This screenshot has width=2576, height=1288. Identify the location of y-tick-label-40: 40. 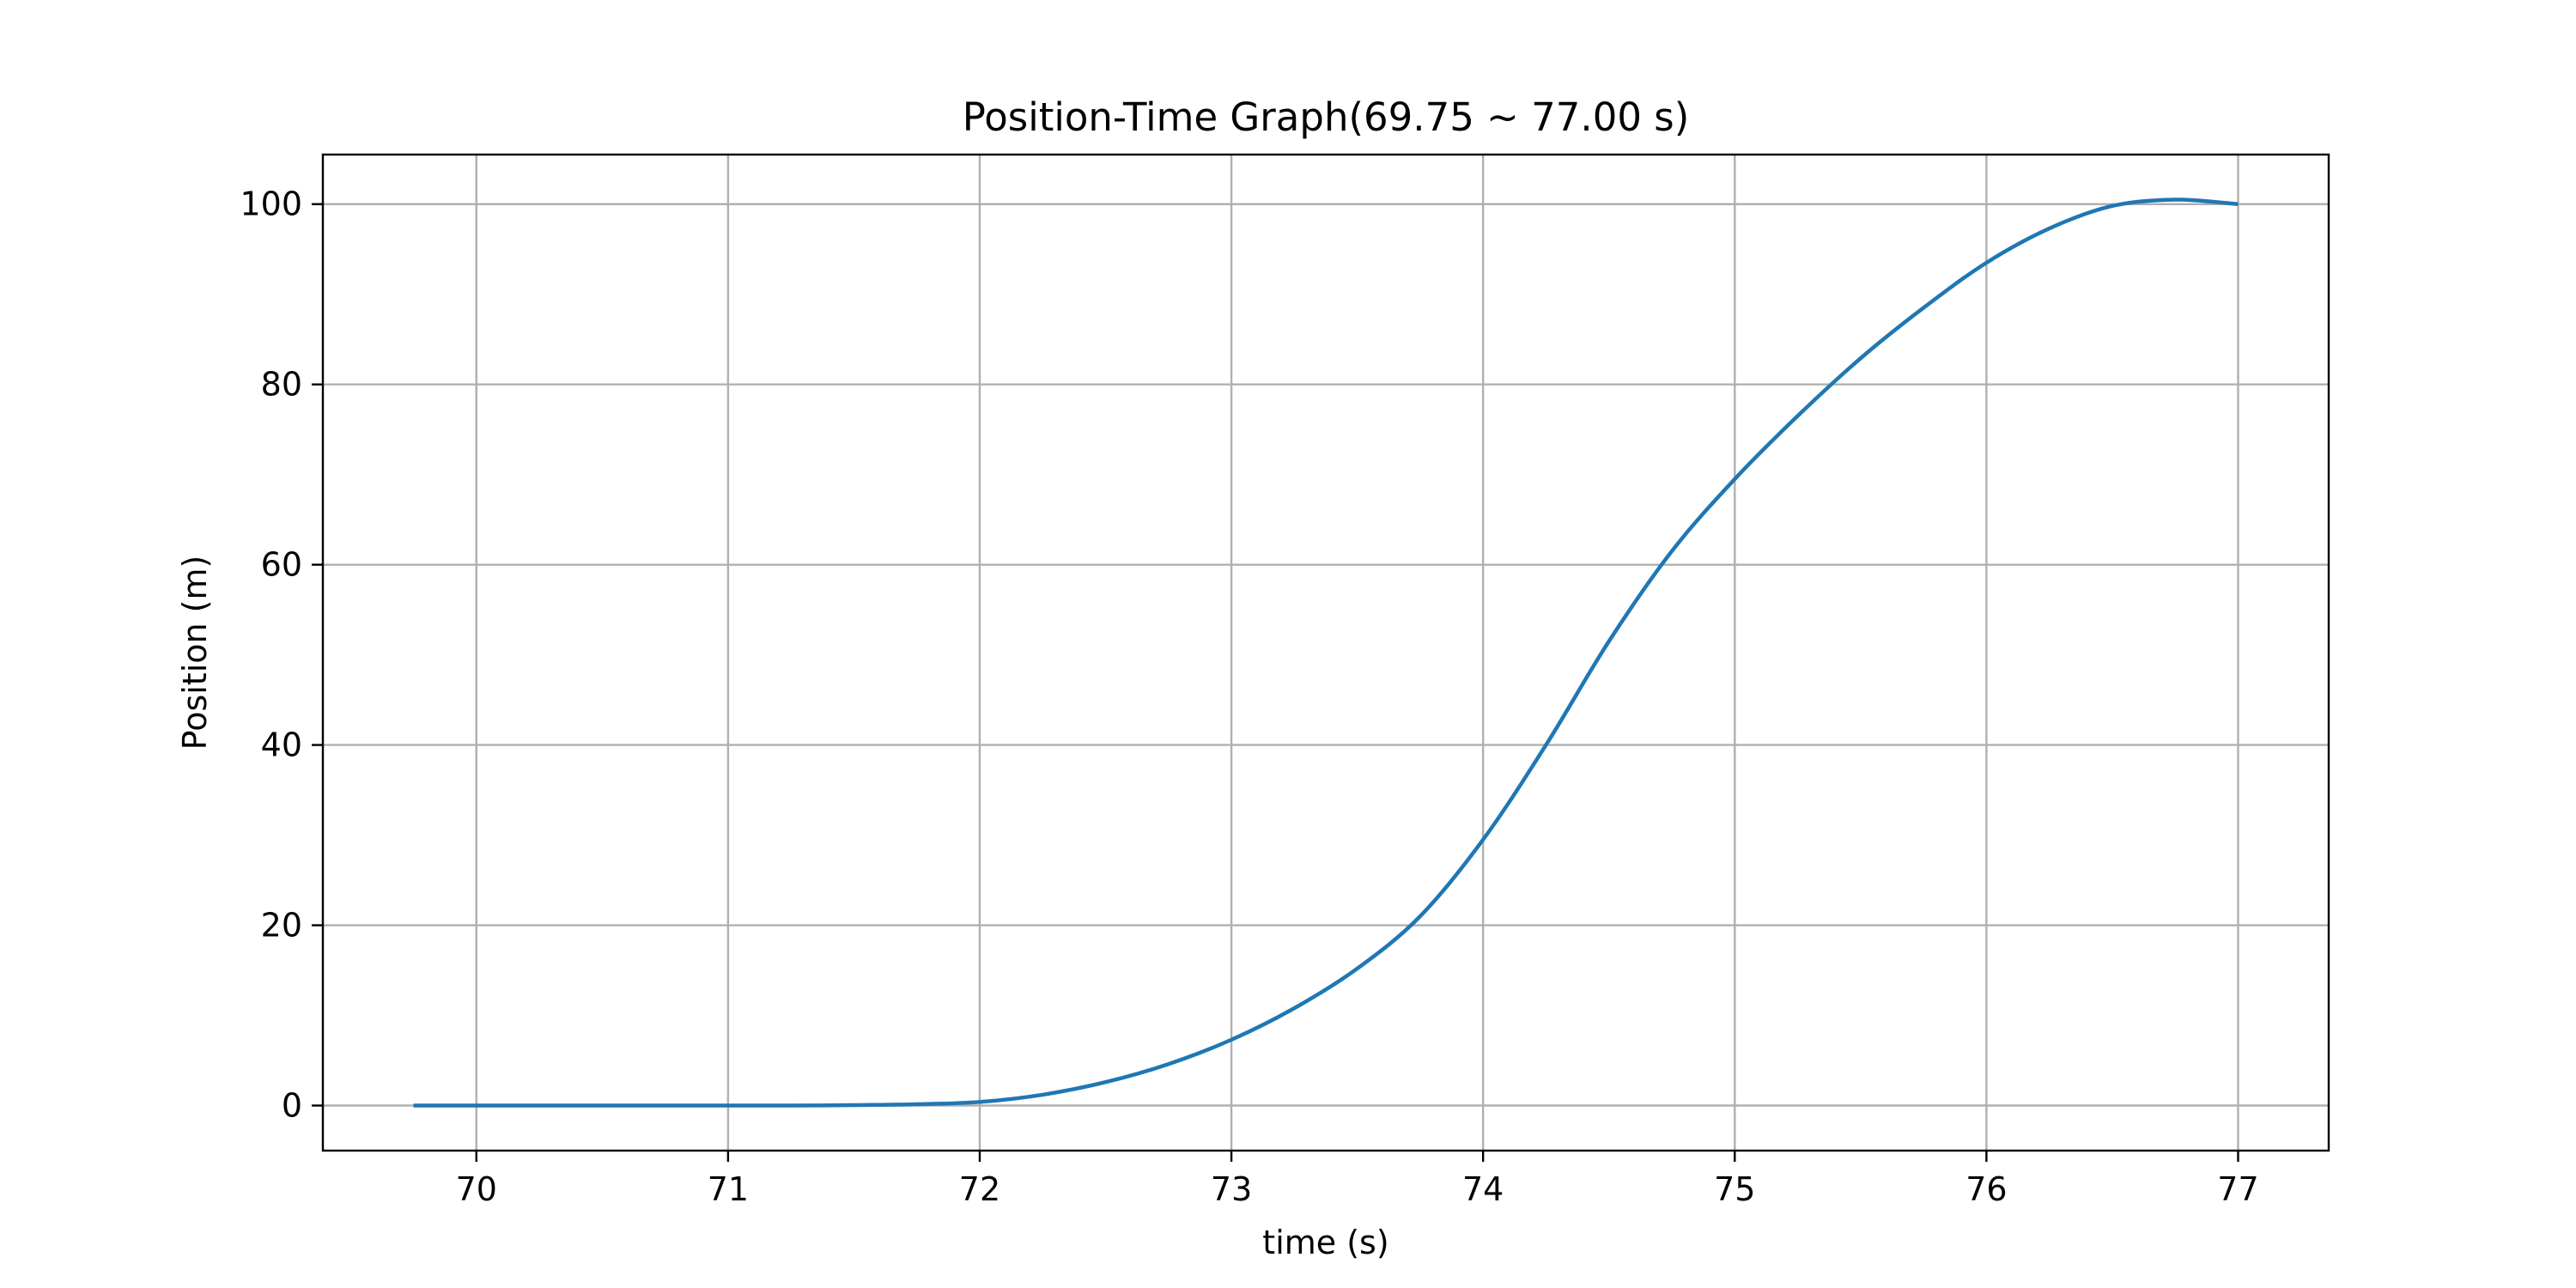
(281, 745).